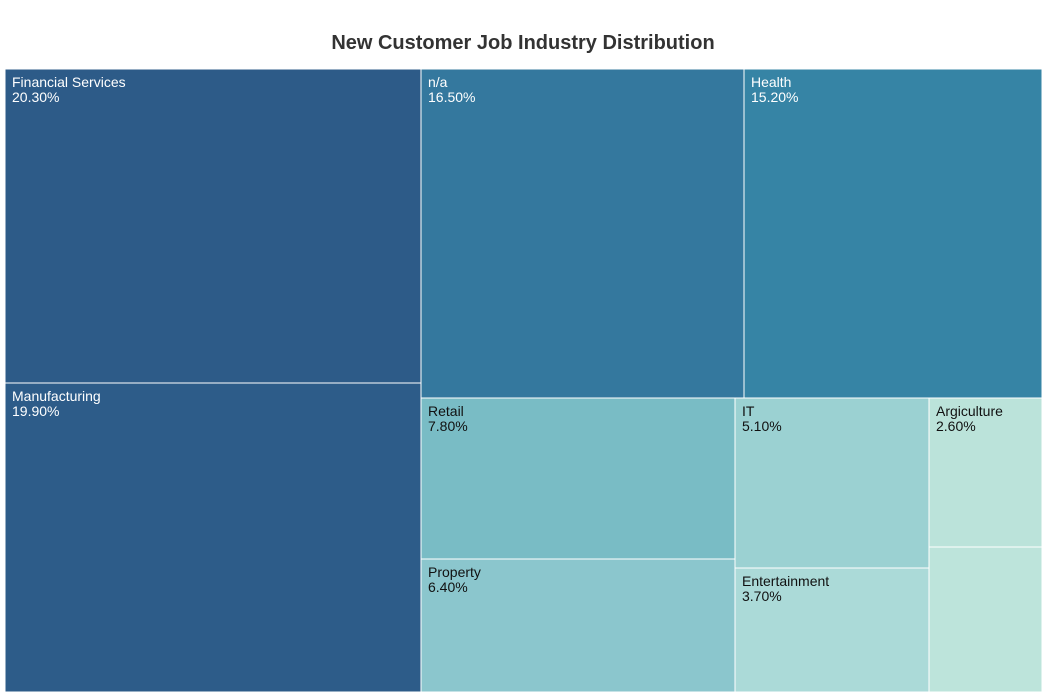 This screenshot has height=695, width=1046. I want to click on tile-label-argiculture: Argiculture, so click(969, 411).